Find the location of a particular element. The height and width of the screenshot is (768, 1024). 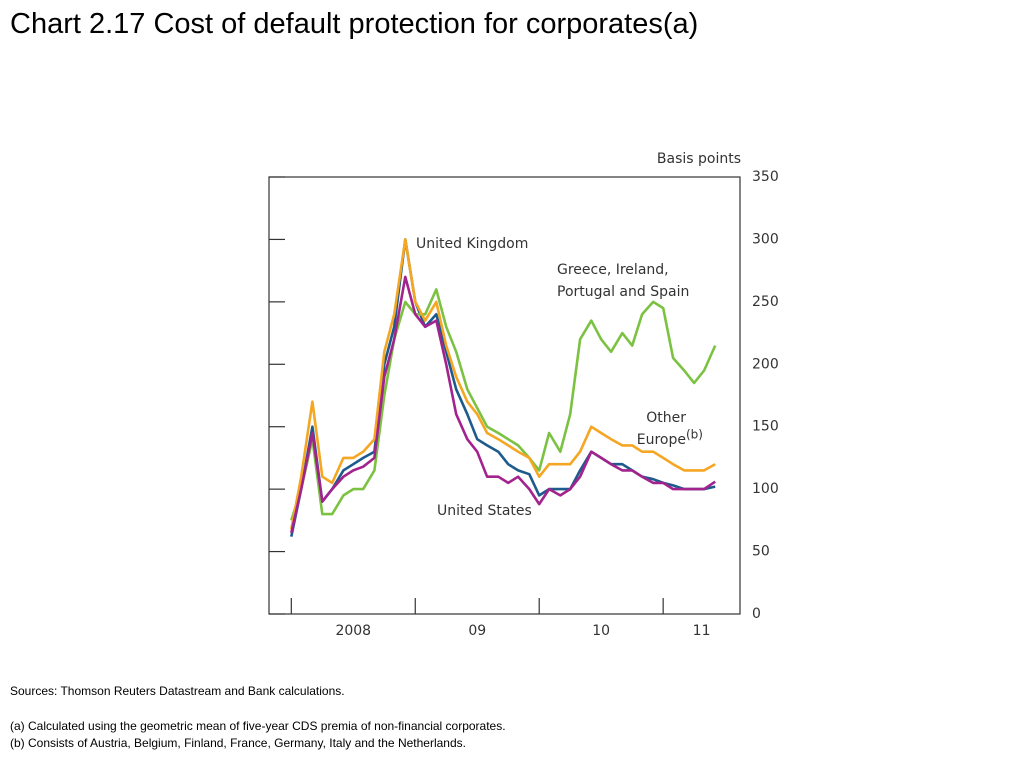

y-tick-label: 0 is located at coordinates (756, 614).